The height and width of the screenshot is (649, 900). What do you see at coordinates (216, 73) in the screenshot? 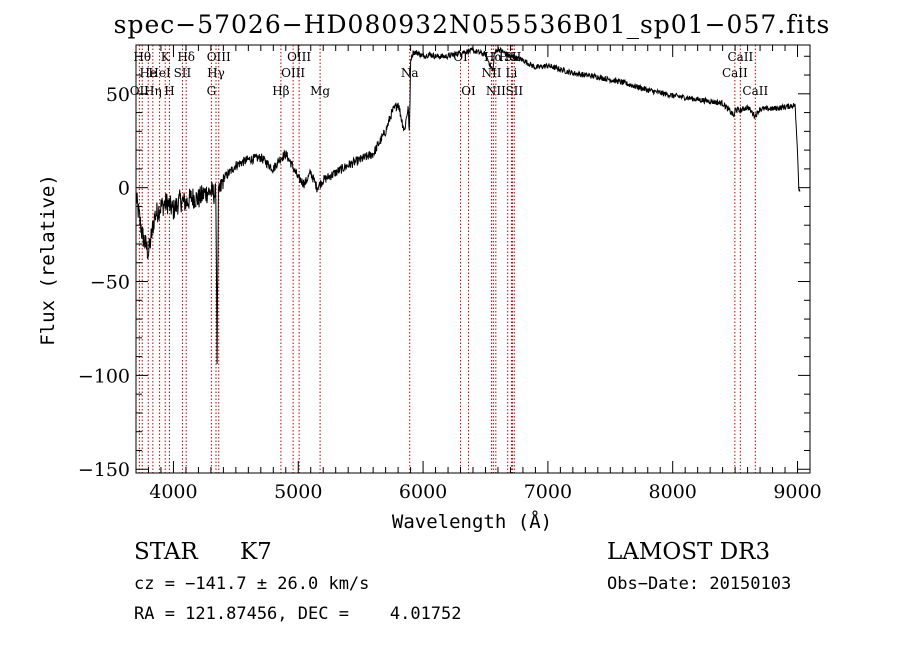
I see `spectral-line-label: Hγ` at bounding box center [216, 73].